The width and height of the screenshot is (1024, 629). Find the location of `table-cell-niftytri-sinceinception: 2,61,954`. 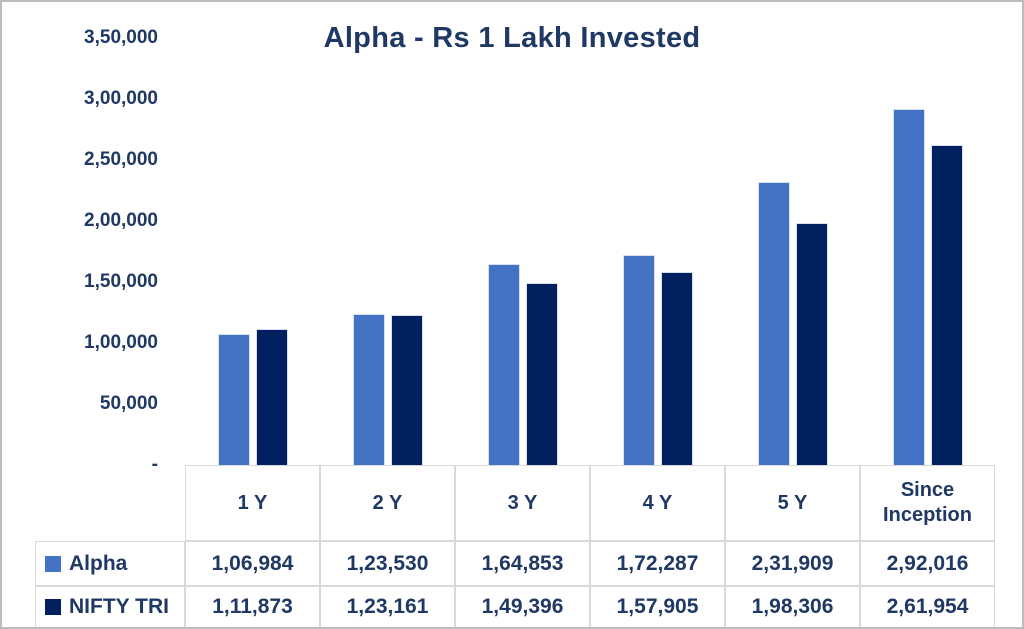

table-cell-niftytri-sinceinception: 2,61,954 is located at coordinates (927, 606).